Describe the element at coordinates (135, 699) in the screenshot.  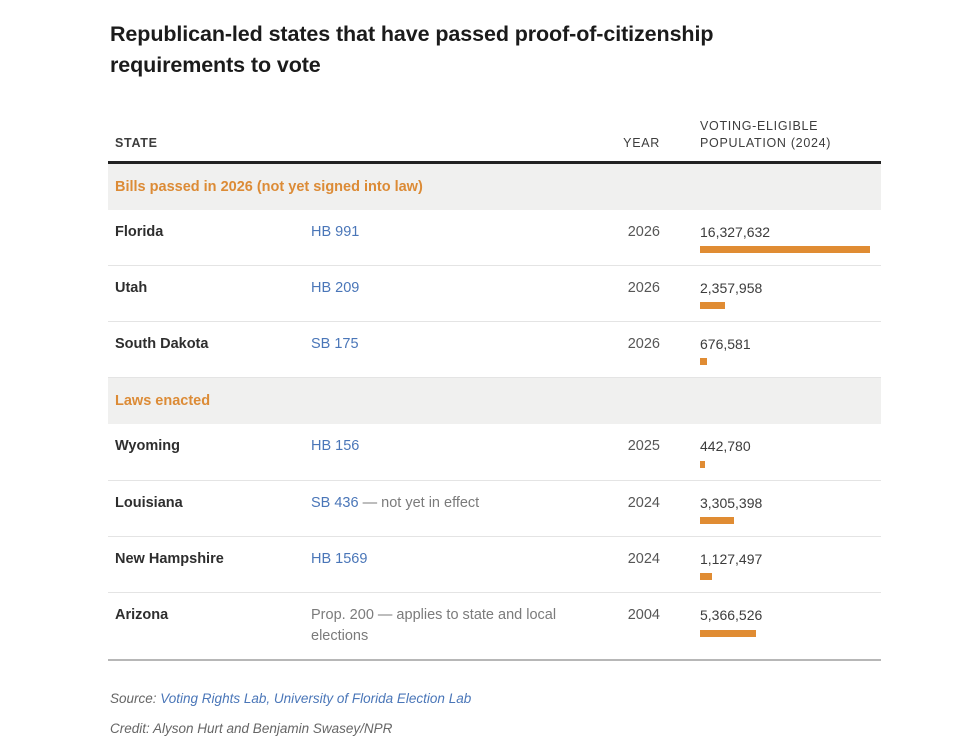
I see `source-prefix: Source:` at that location.